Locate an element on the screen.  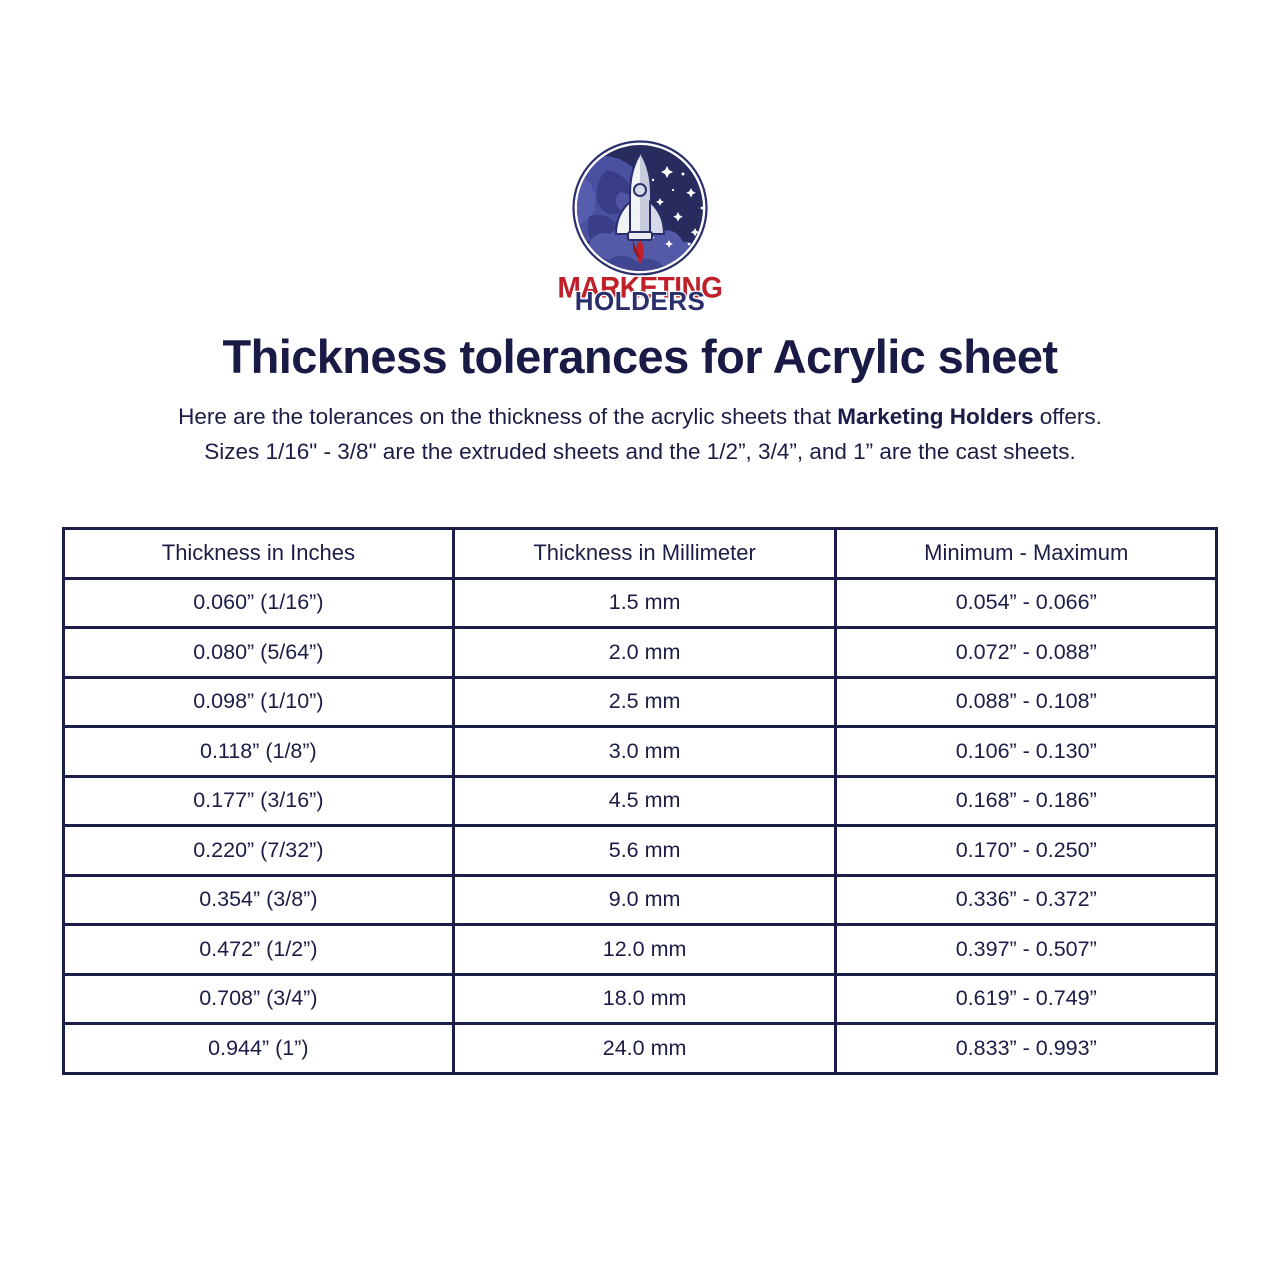
cell-thickness-mm: 24.0 mm is located at coordinates (644, 1048).